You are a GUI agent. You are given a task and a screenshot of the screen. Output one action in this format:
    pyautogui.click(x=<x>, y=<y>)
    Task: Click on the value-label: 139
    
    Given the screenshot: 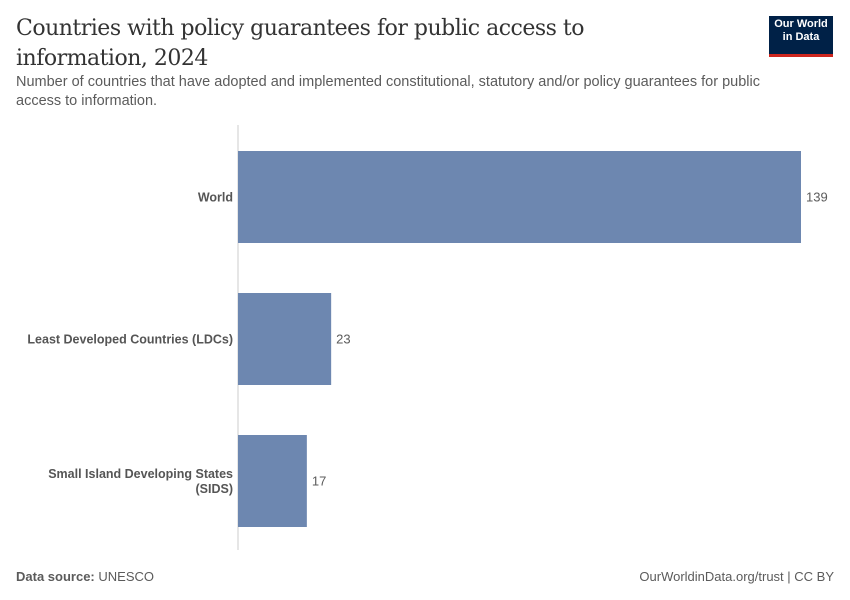 What is the action you would take?
    pyautogui.click(x=817, y=197)
    